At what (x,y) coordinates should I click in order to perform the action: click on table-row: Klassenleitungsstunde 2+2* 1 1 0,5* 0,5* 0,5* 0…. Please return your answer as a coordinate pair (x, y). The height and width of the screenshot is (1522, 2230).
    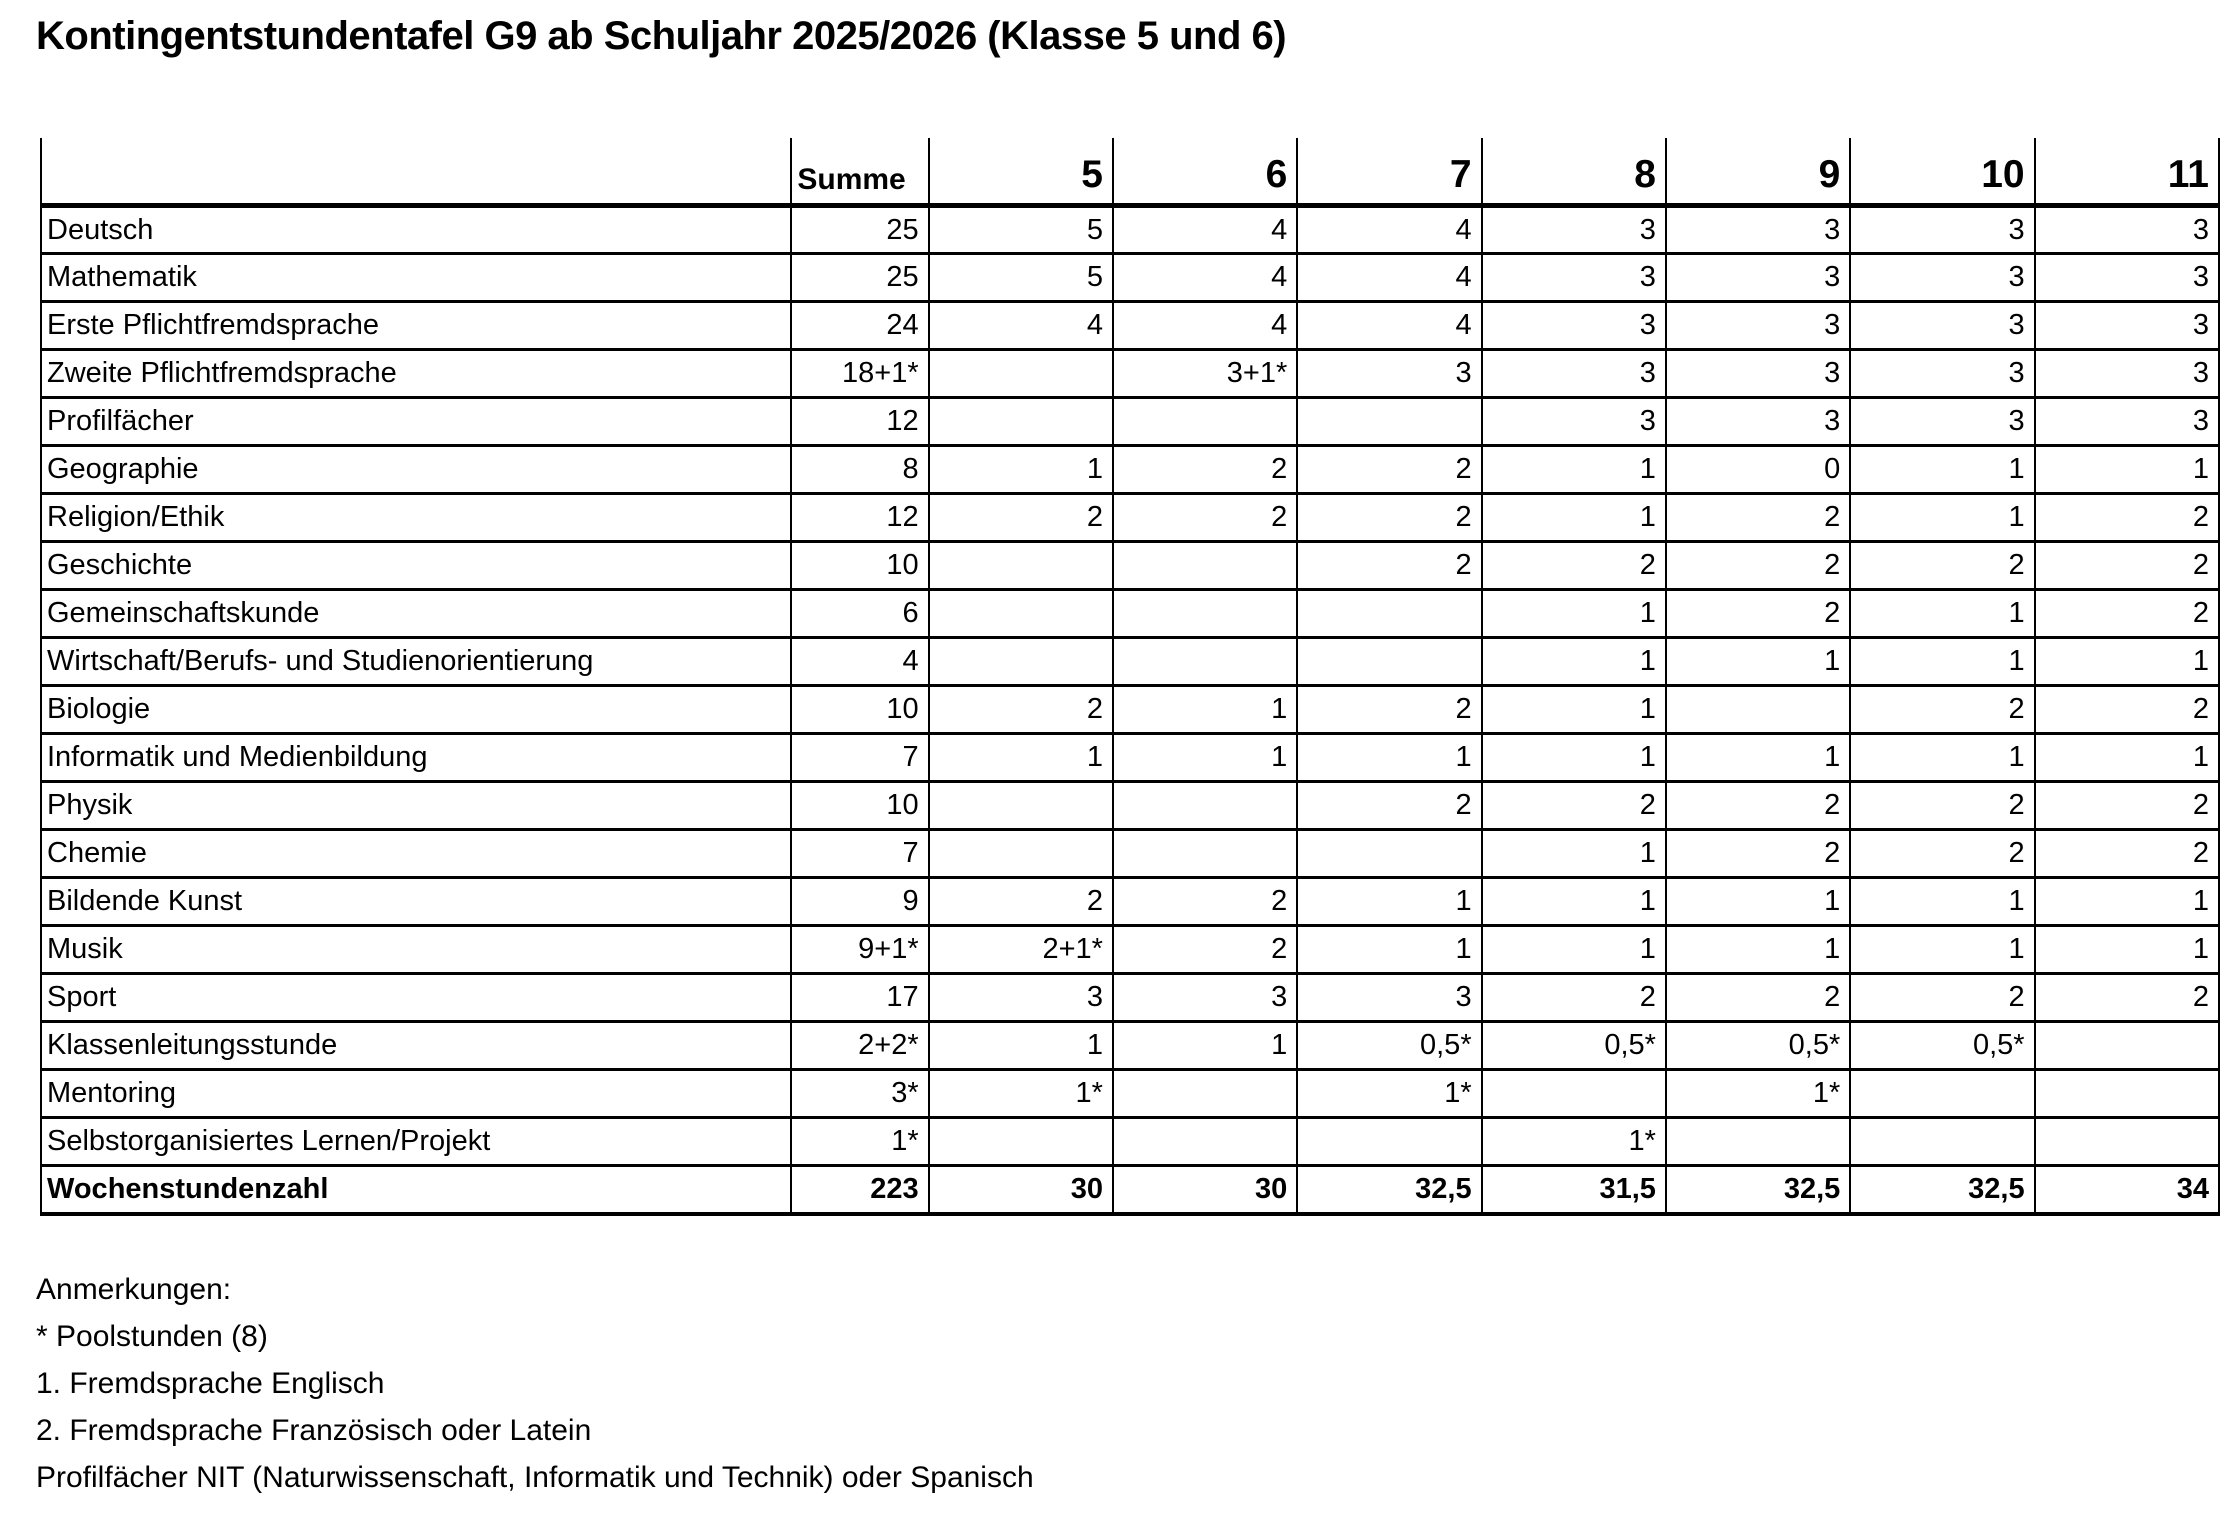
    Looking at the image, I should click on (1130, 1045).